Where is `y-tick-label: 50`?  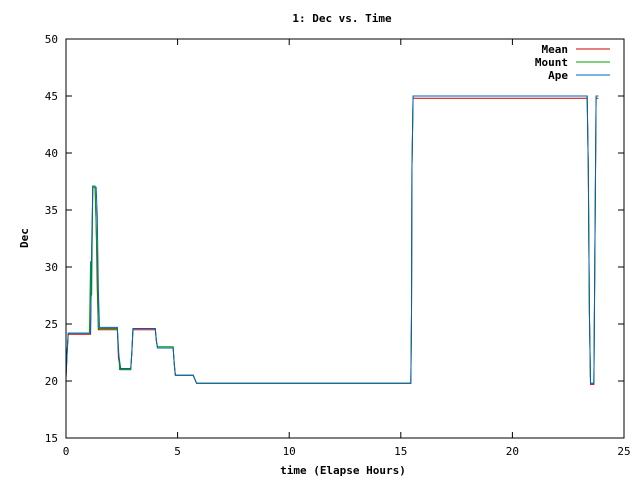 y-tick-label: 50 is located at coordinates (51, 39).